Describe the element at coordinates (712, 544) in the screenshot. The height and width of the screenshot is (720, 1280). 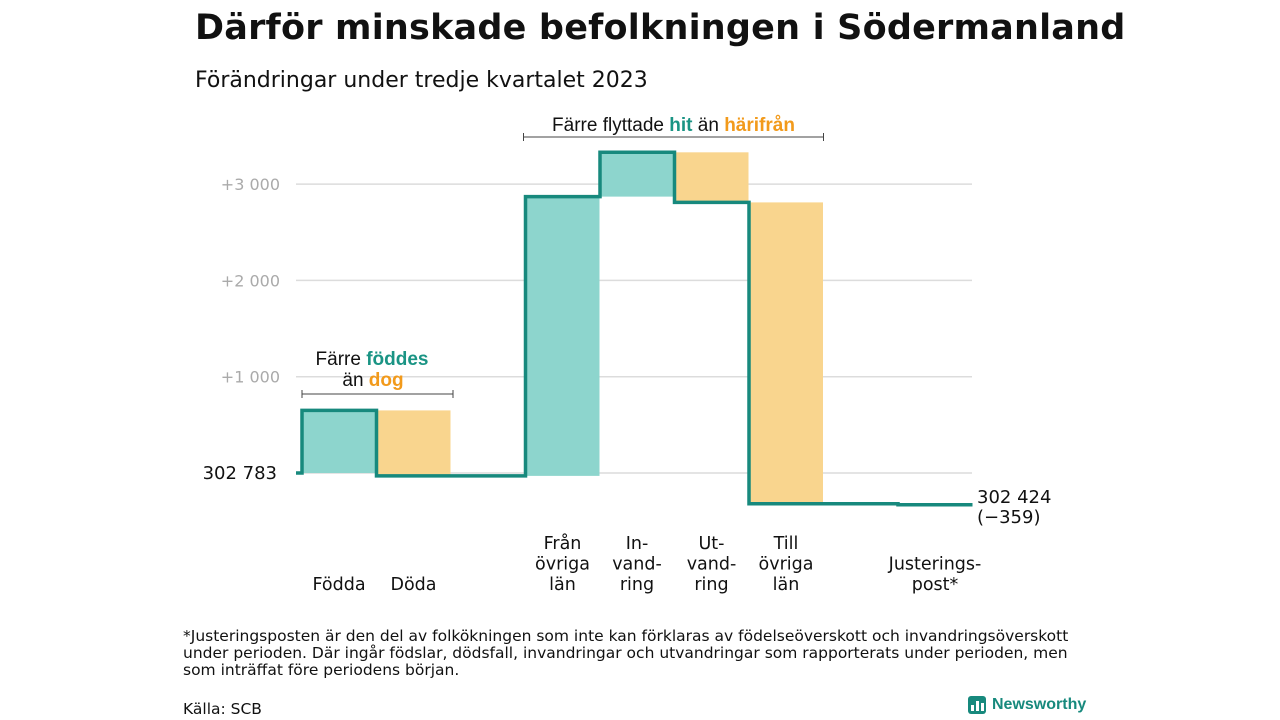
I see `category-label-line: Ut-` at that location.